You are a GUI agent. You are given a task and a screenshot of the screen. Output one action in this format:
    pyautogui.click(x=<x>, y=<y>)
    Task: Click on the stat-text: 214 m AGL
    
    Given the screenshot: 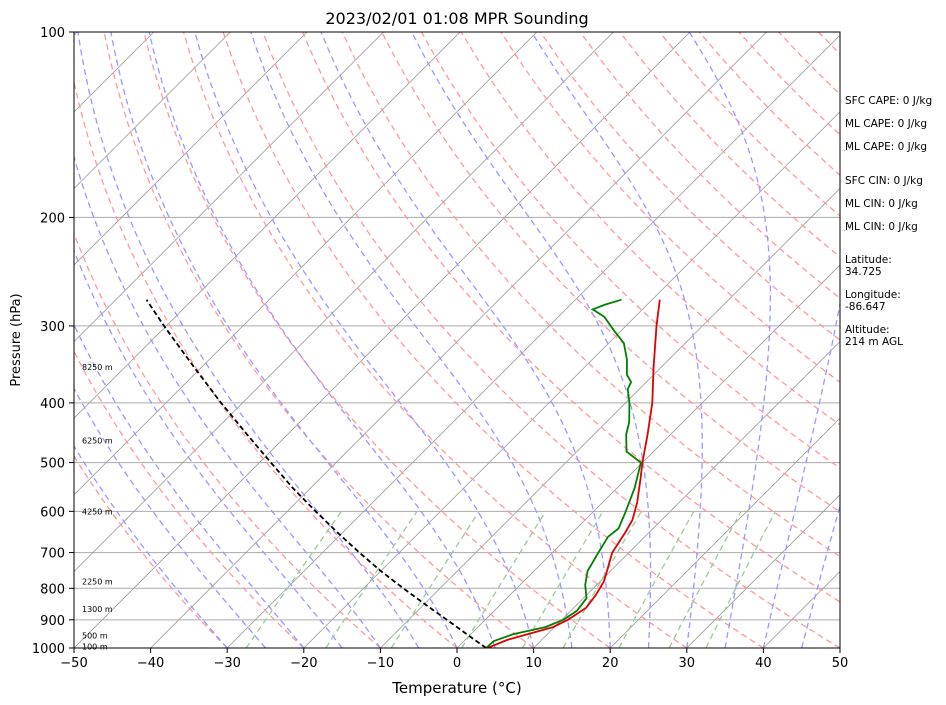 What is the action you would take?
    pyautogui.click(x=874, y=342)
    